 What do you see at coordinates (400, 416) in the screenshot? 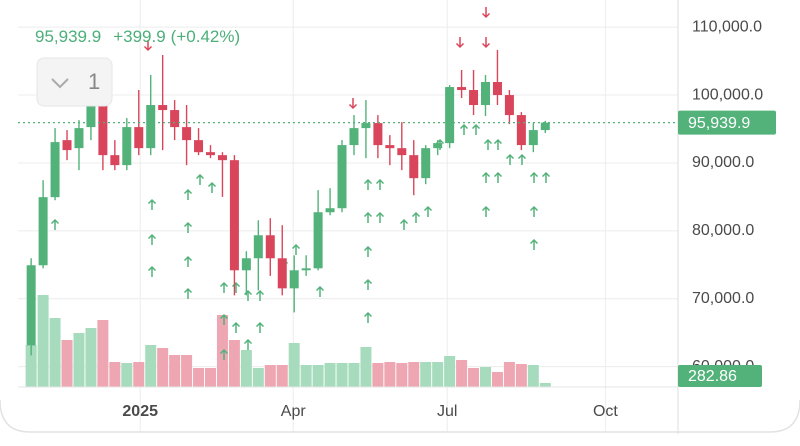
I see `frame` at bounding box center [400, 416].